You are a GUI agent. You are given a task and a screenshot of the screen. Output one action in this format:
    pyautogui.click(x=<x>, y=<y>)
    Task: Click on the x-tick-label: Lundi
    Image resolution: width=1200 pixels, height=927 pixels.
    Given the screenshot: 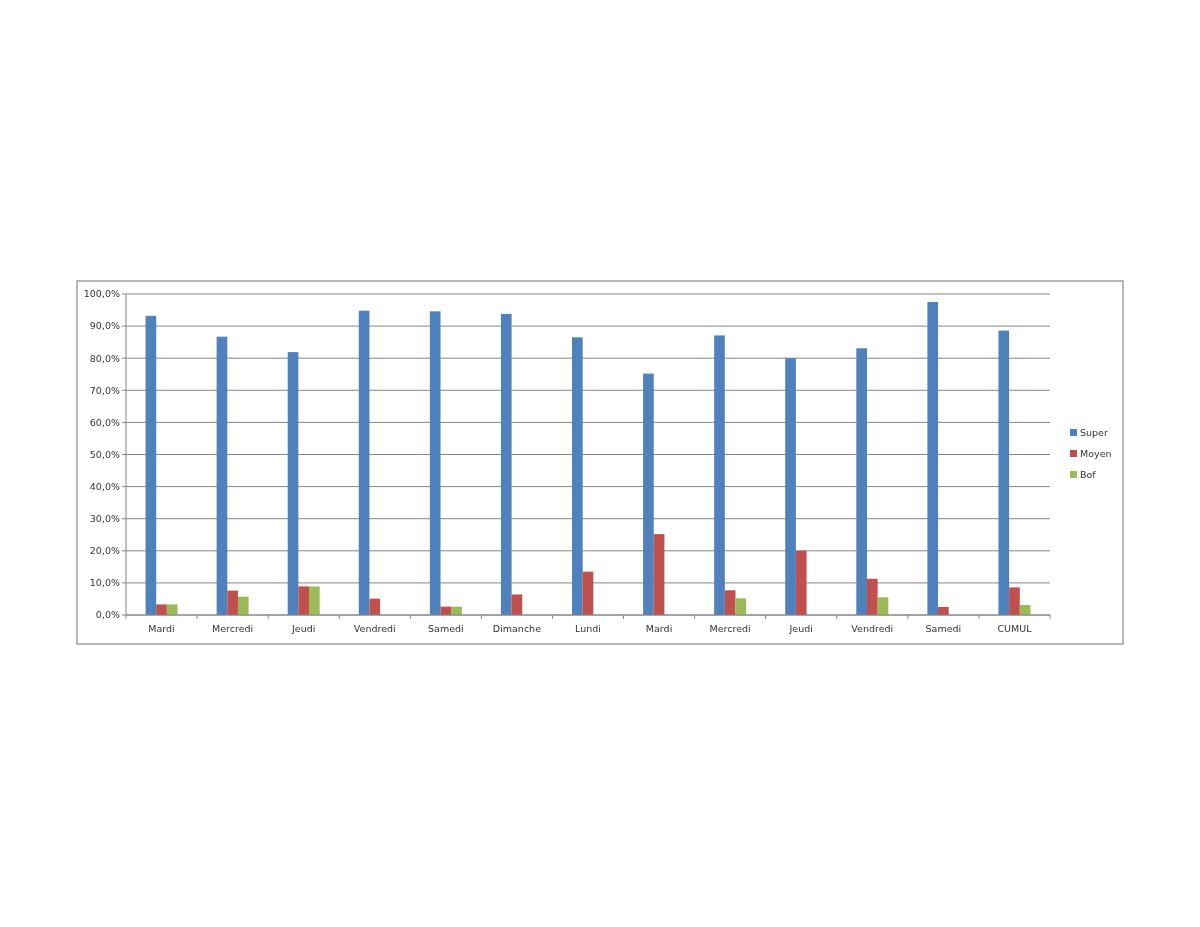 What is the action you would take?
    pyautogui.click(x=588, y=628)
    